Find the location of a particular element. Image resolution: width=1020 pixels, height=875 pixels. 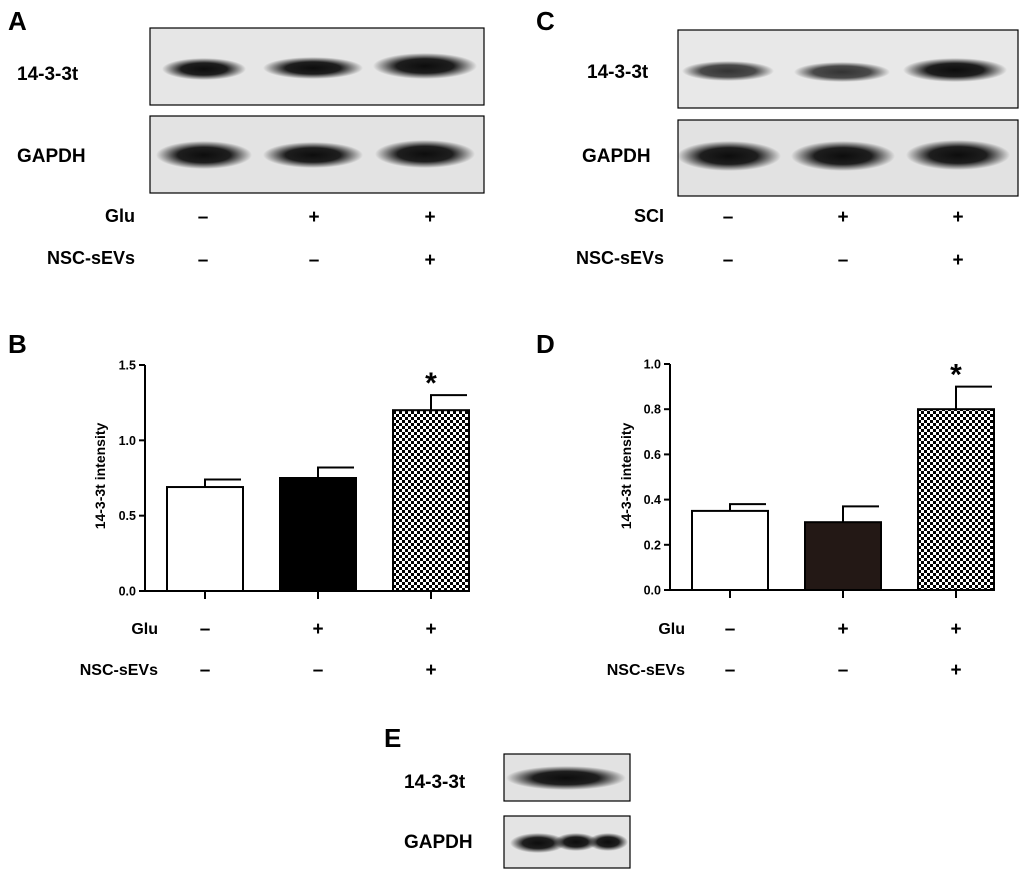

conditions-b: Glu – + + NSC-sEVs – – + is located at coordinates (258, 650).